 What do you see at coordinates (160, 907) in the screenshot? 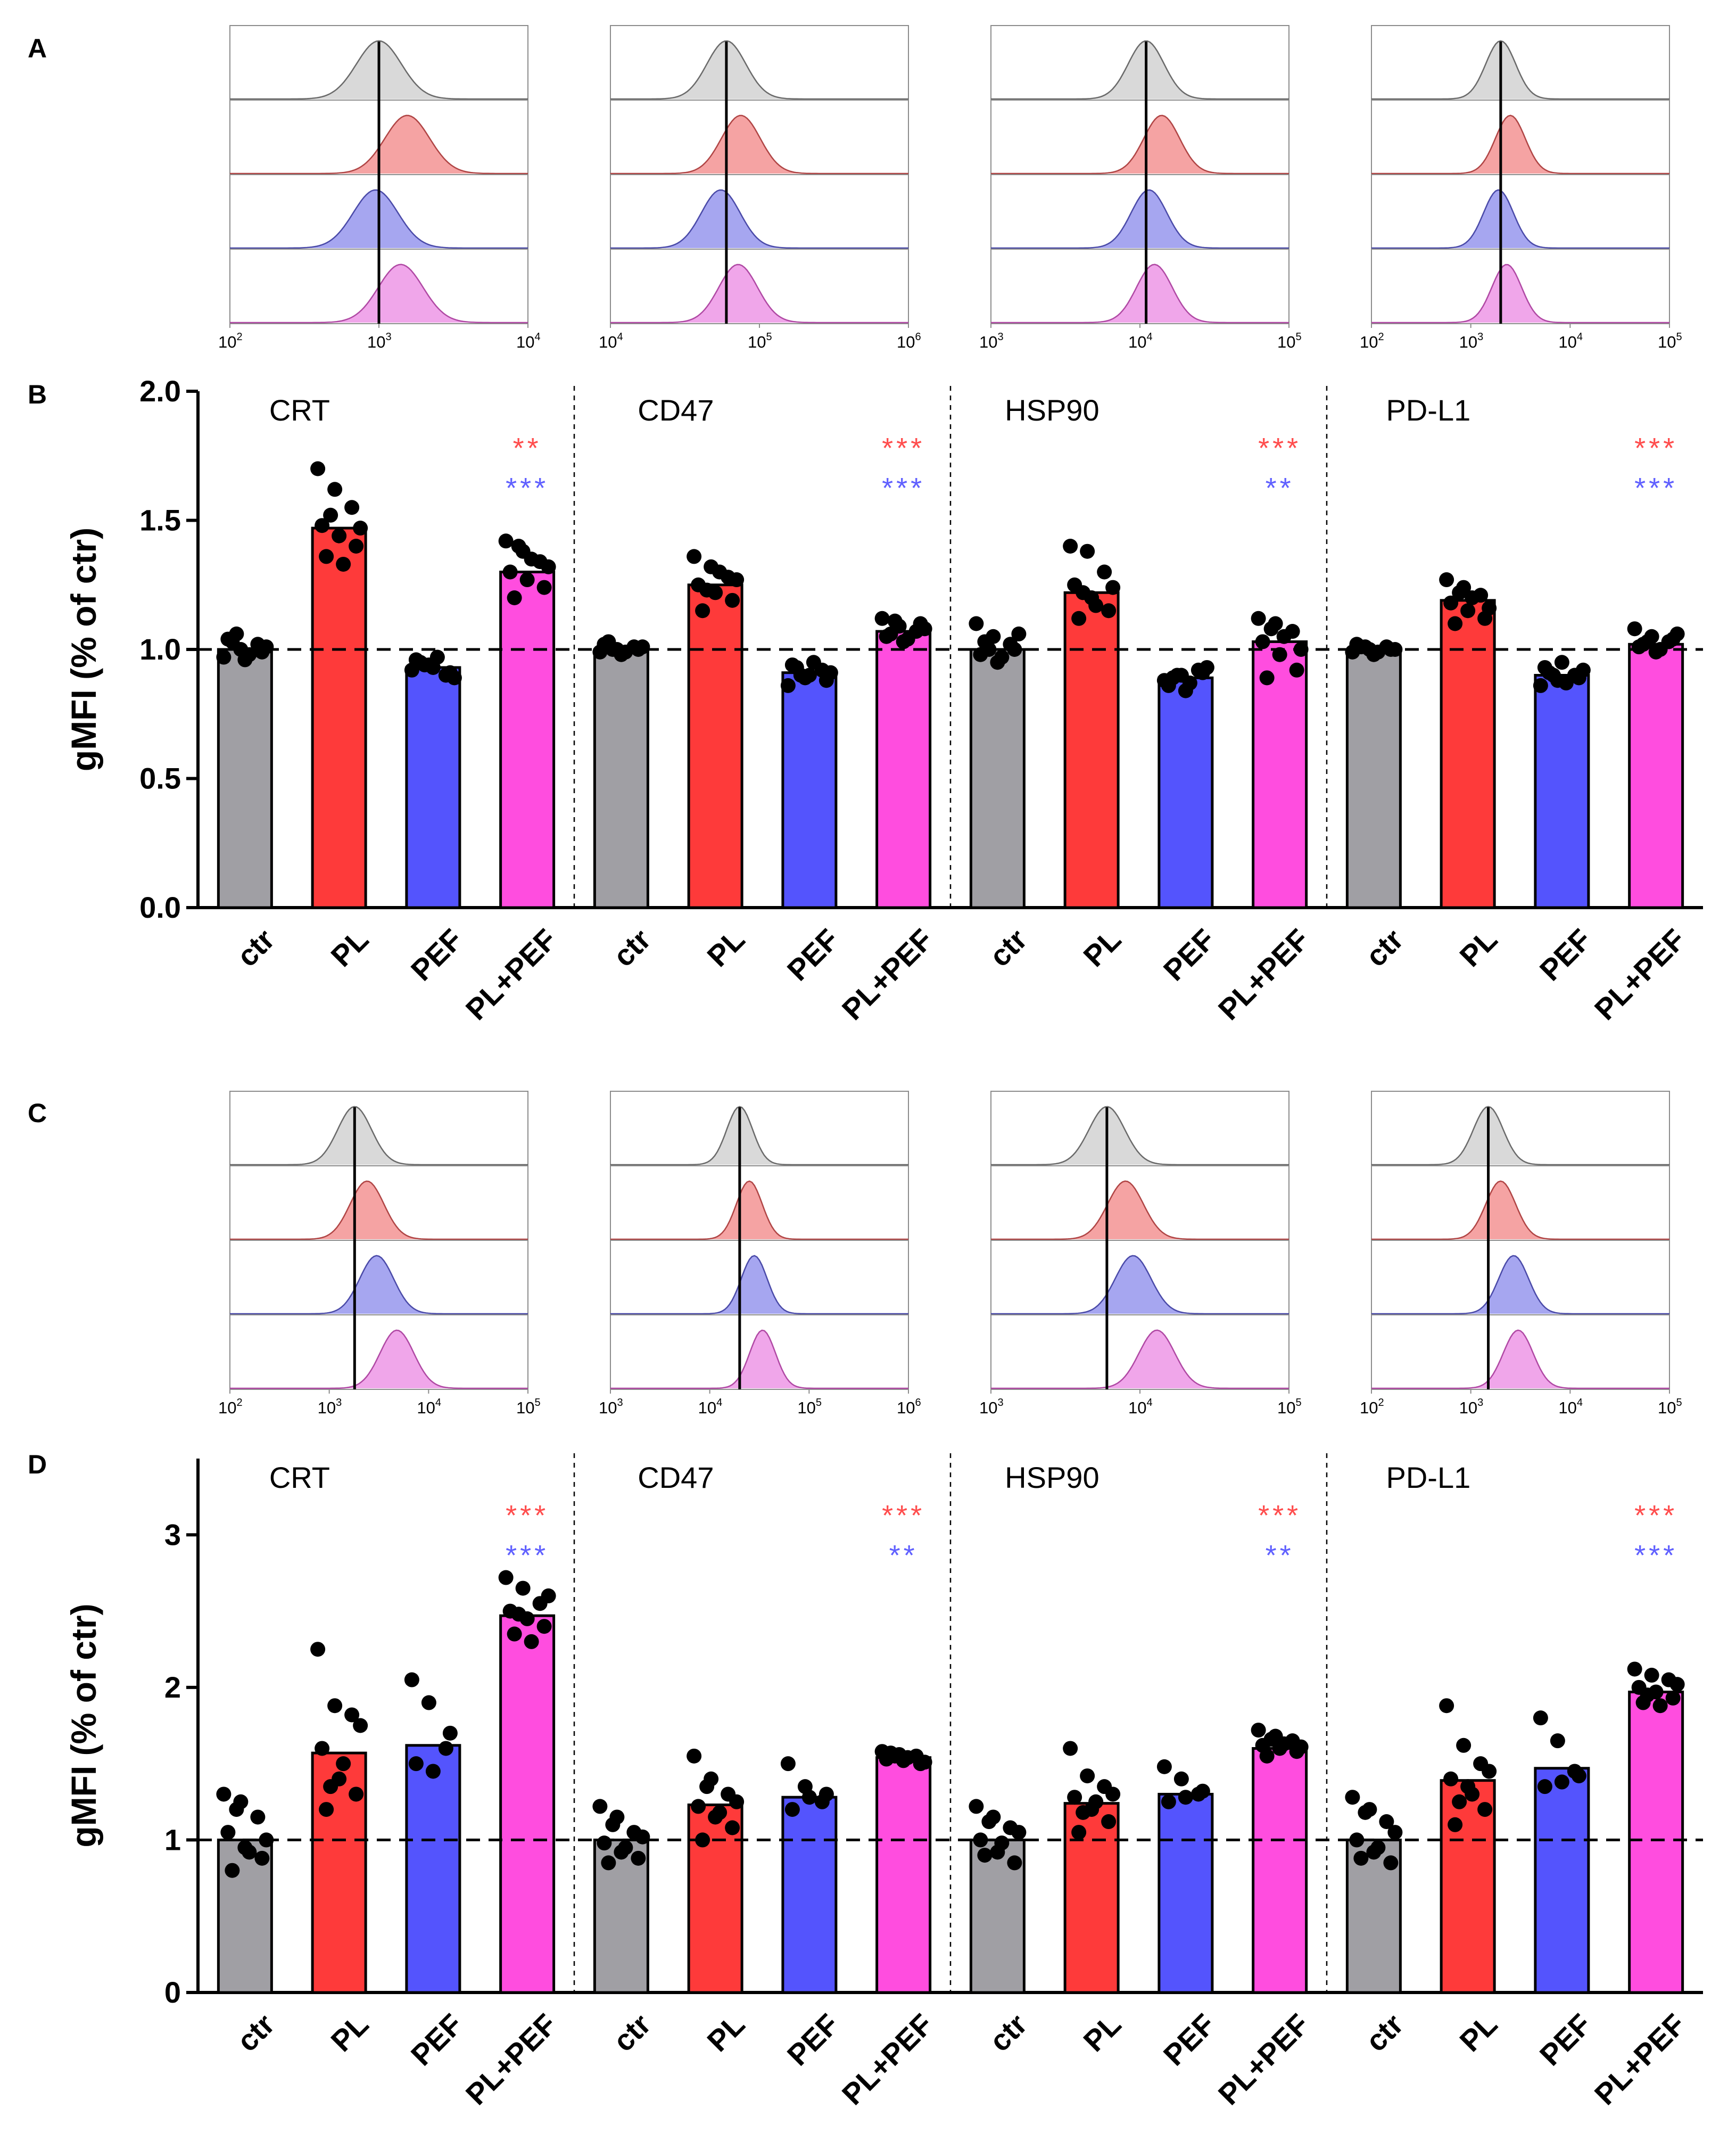
I see `y-tick-label: 0.0` at bounding box center [160, 907].